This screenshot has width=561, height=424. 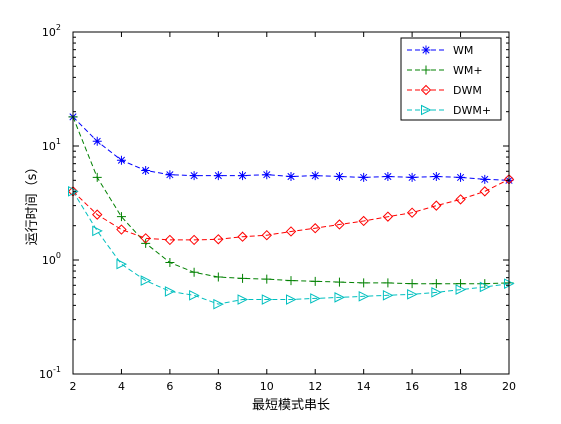 What do you see at coordinates (121, 386) in the screenshot?
I see `x-tick-label: 4` at bounding box center [121, 386].